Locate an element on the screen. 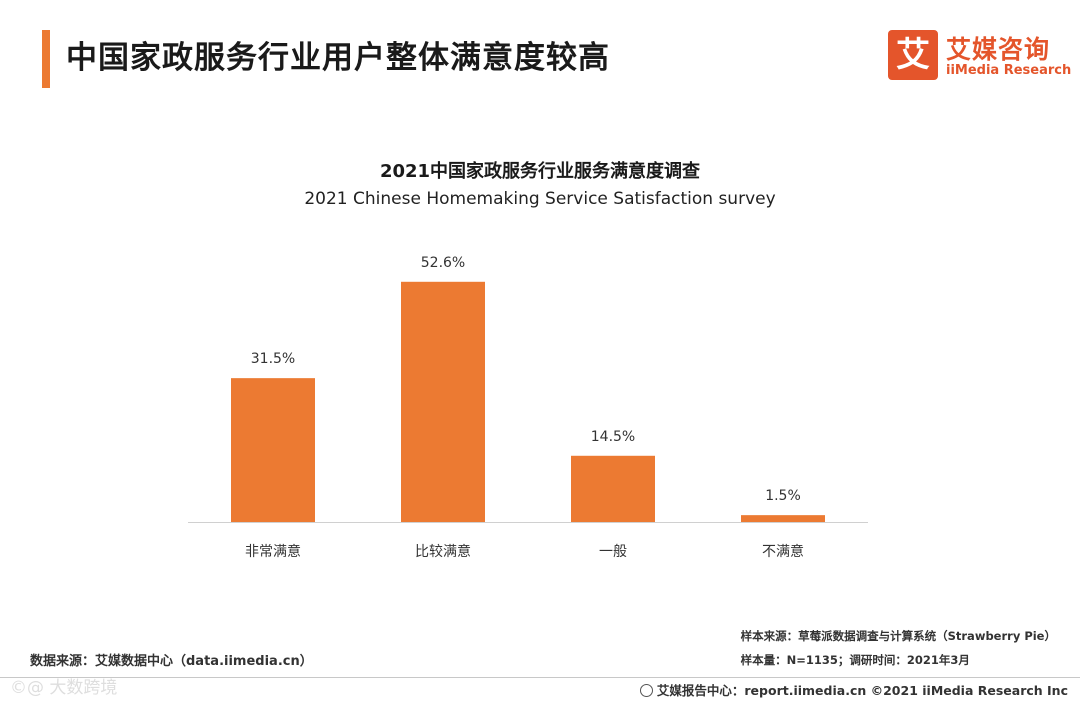 The image size is (1080, 702). data-label-1: 31.5% is located at coordinates (273, 359).